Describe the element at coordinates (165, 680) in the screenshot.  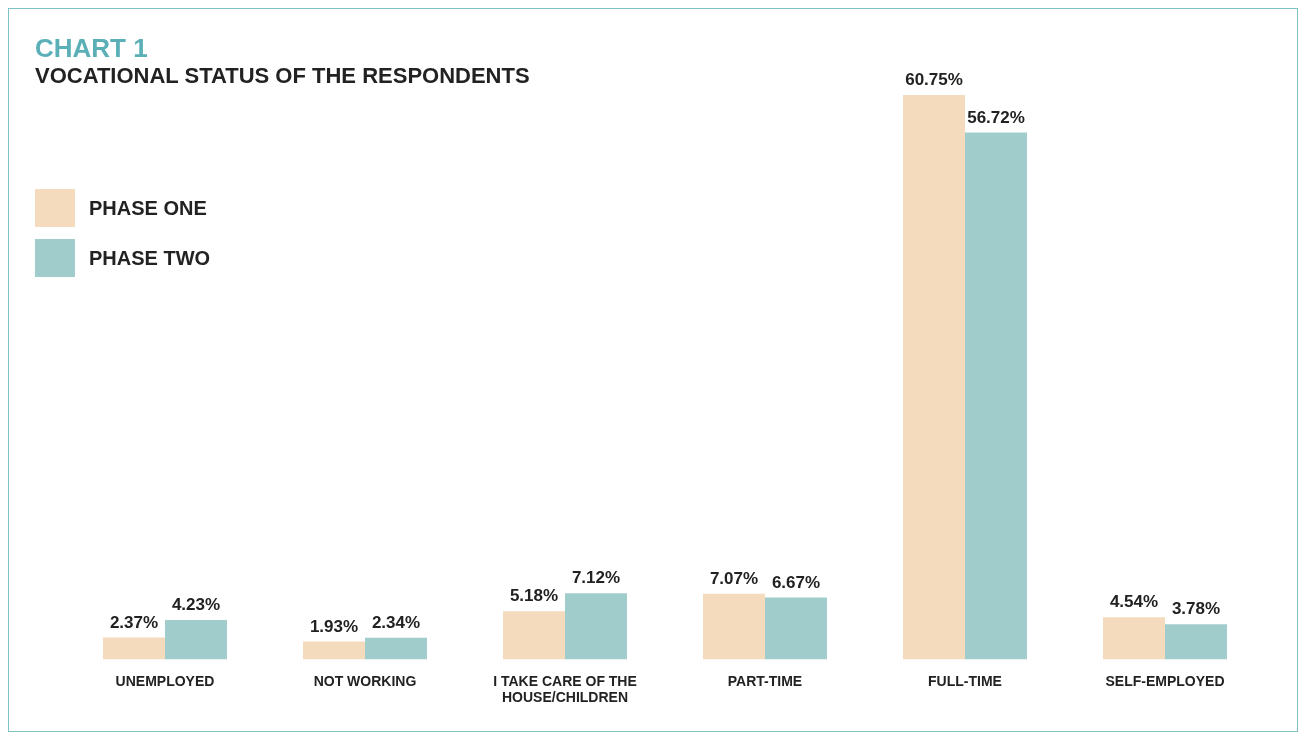
I see `x-tick-label: UNEMPLOYED` at that location.